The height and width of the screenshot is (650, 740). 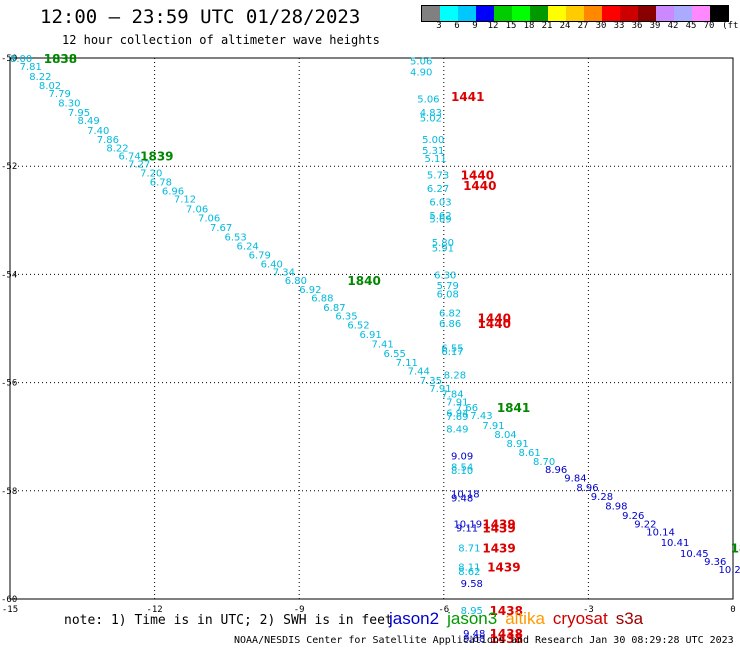 What do you see at coordinates (139, 164) in the screenshot?
I see `swh-value-diagonal: 7.27` at bounding box center [139, 164].